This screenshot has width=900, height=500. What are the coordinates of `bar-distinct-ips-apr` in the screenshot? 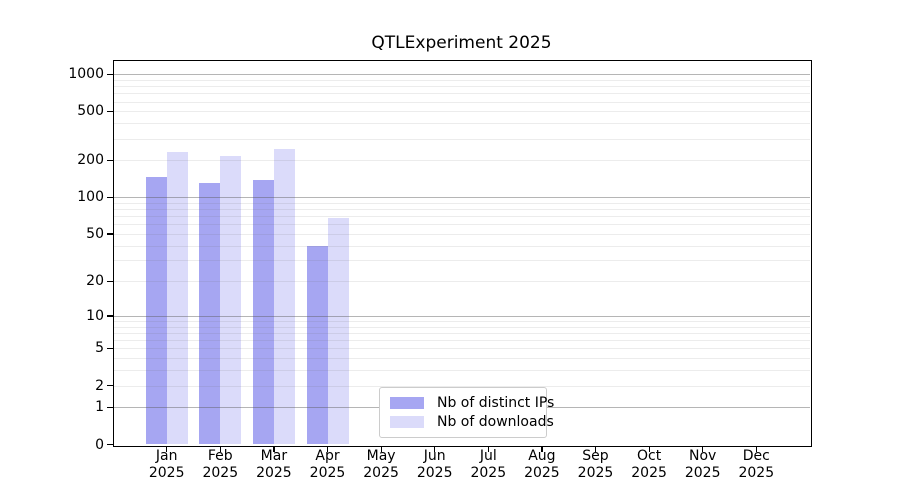 It's located at (317, 345).